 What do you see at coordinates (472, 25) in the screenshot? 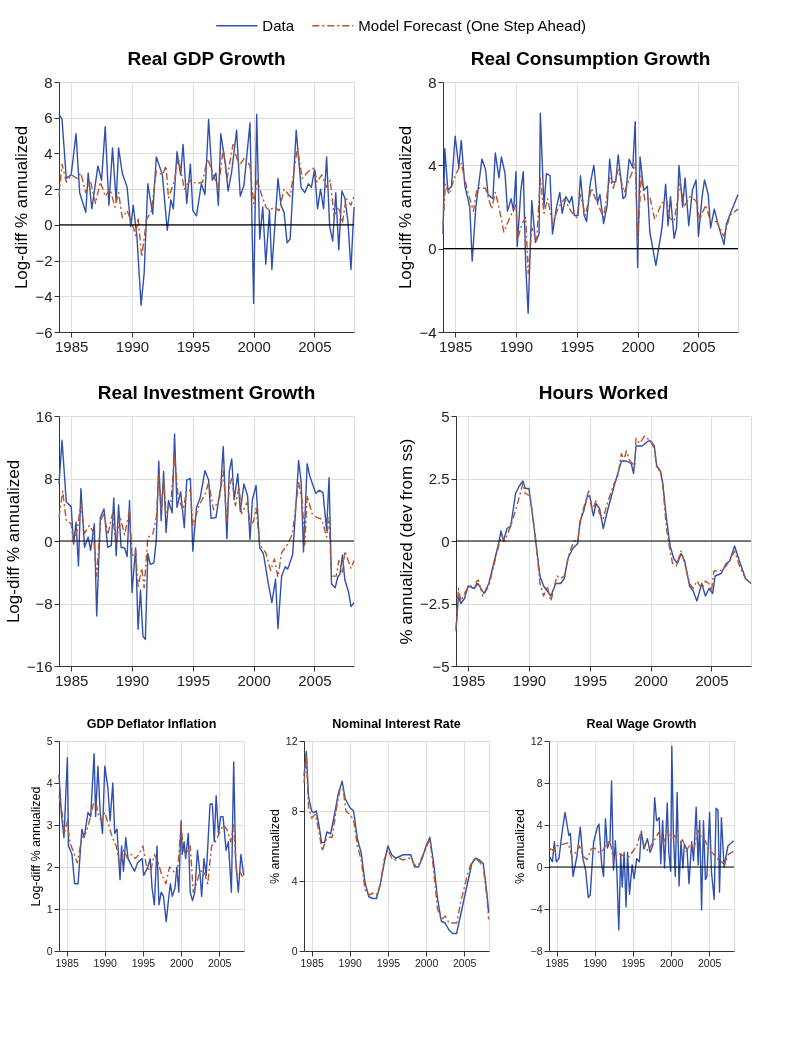
I see `legend-label: Model Forecast (One Step Ahead)` at bounding box center [472, 25].